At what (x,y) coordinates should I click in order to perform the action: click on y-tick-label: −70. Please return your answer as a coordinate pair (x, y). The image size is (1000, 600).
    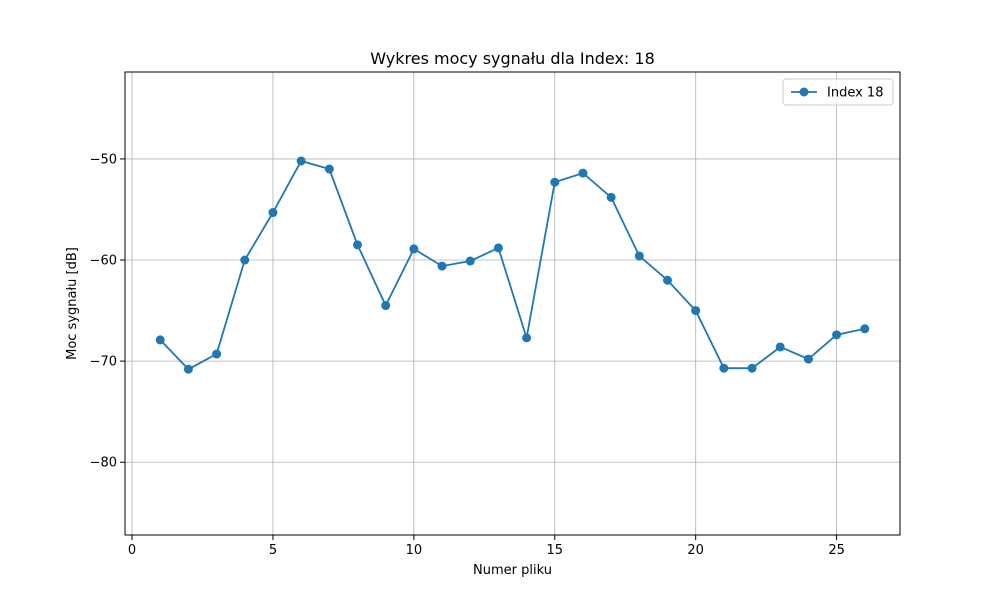
    Looking at the image, I should click on (103, 362).